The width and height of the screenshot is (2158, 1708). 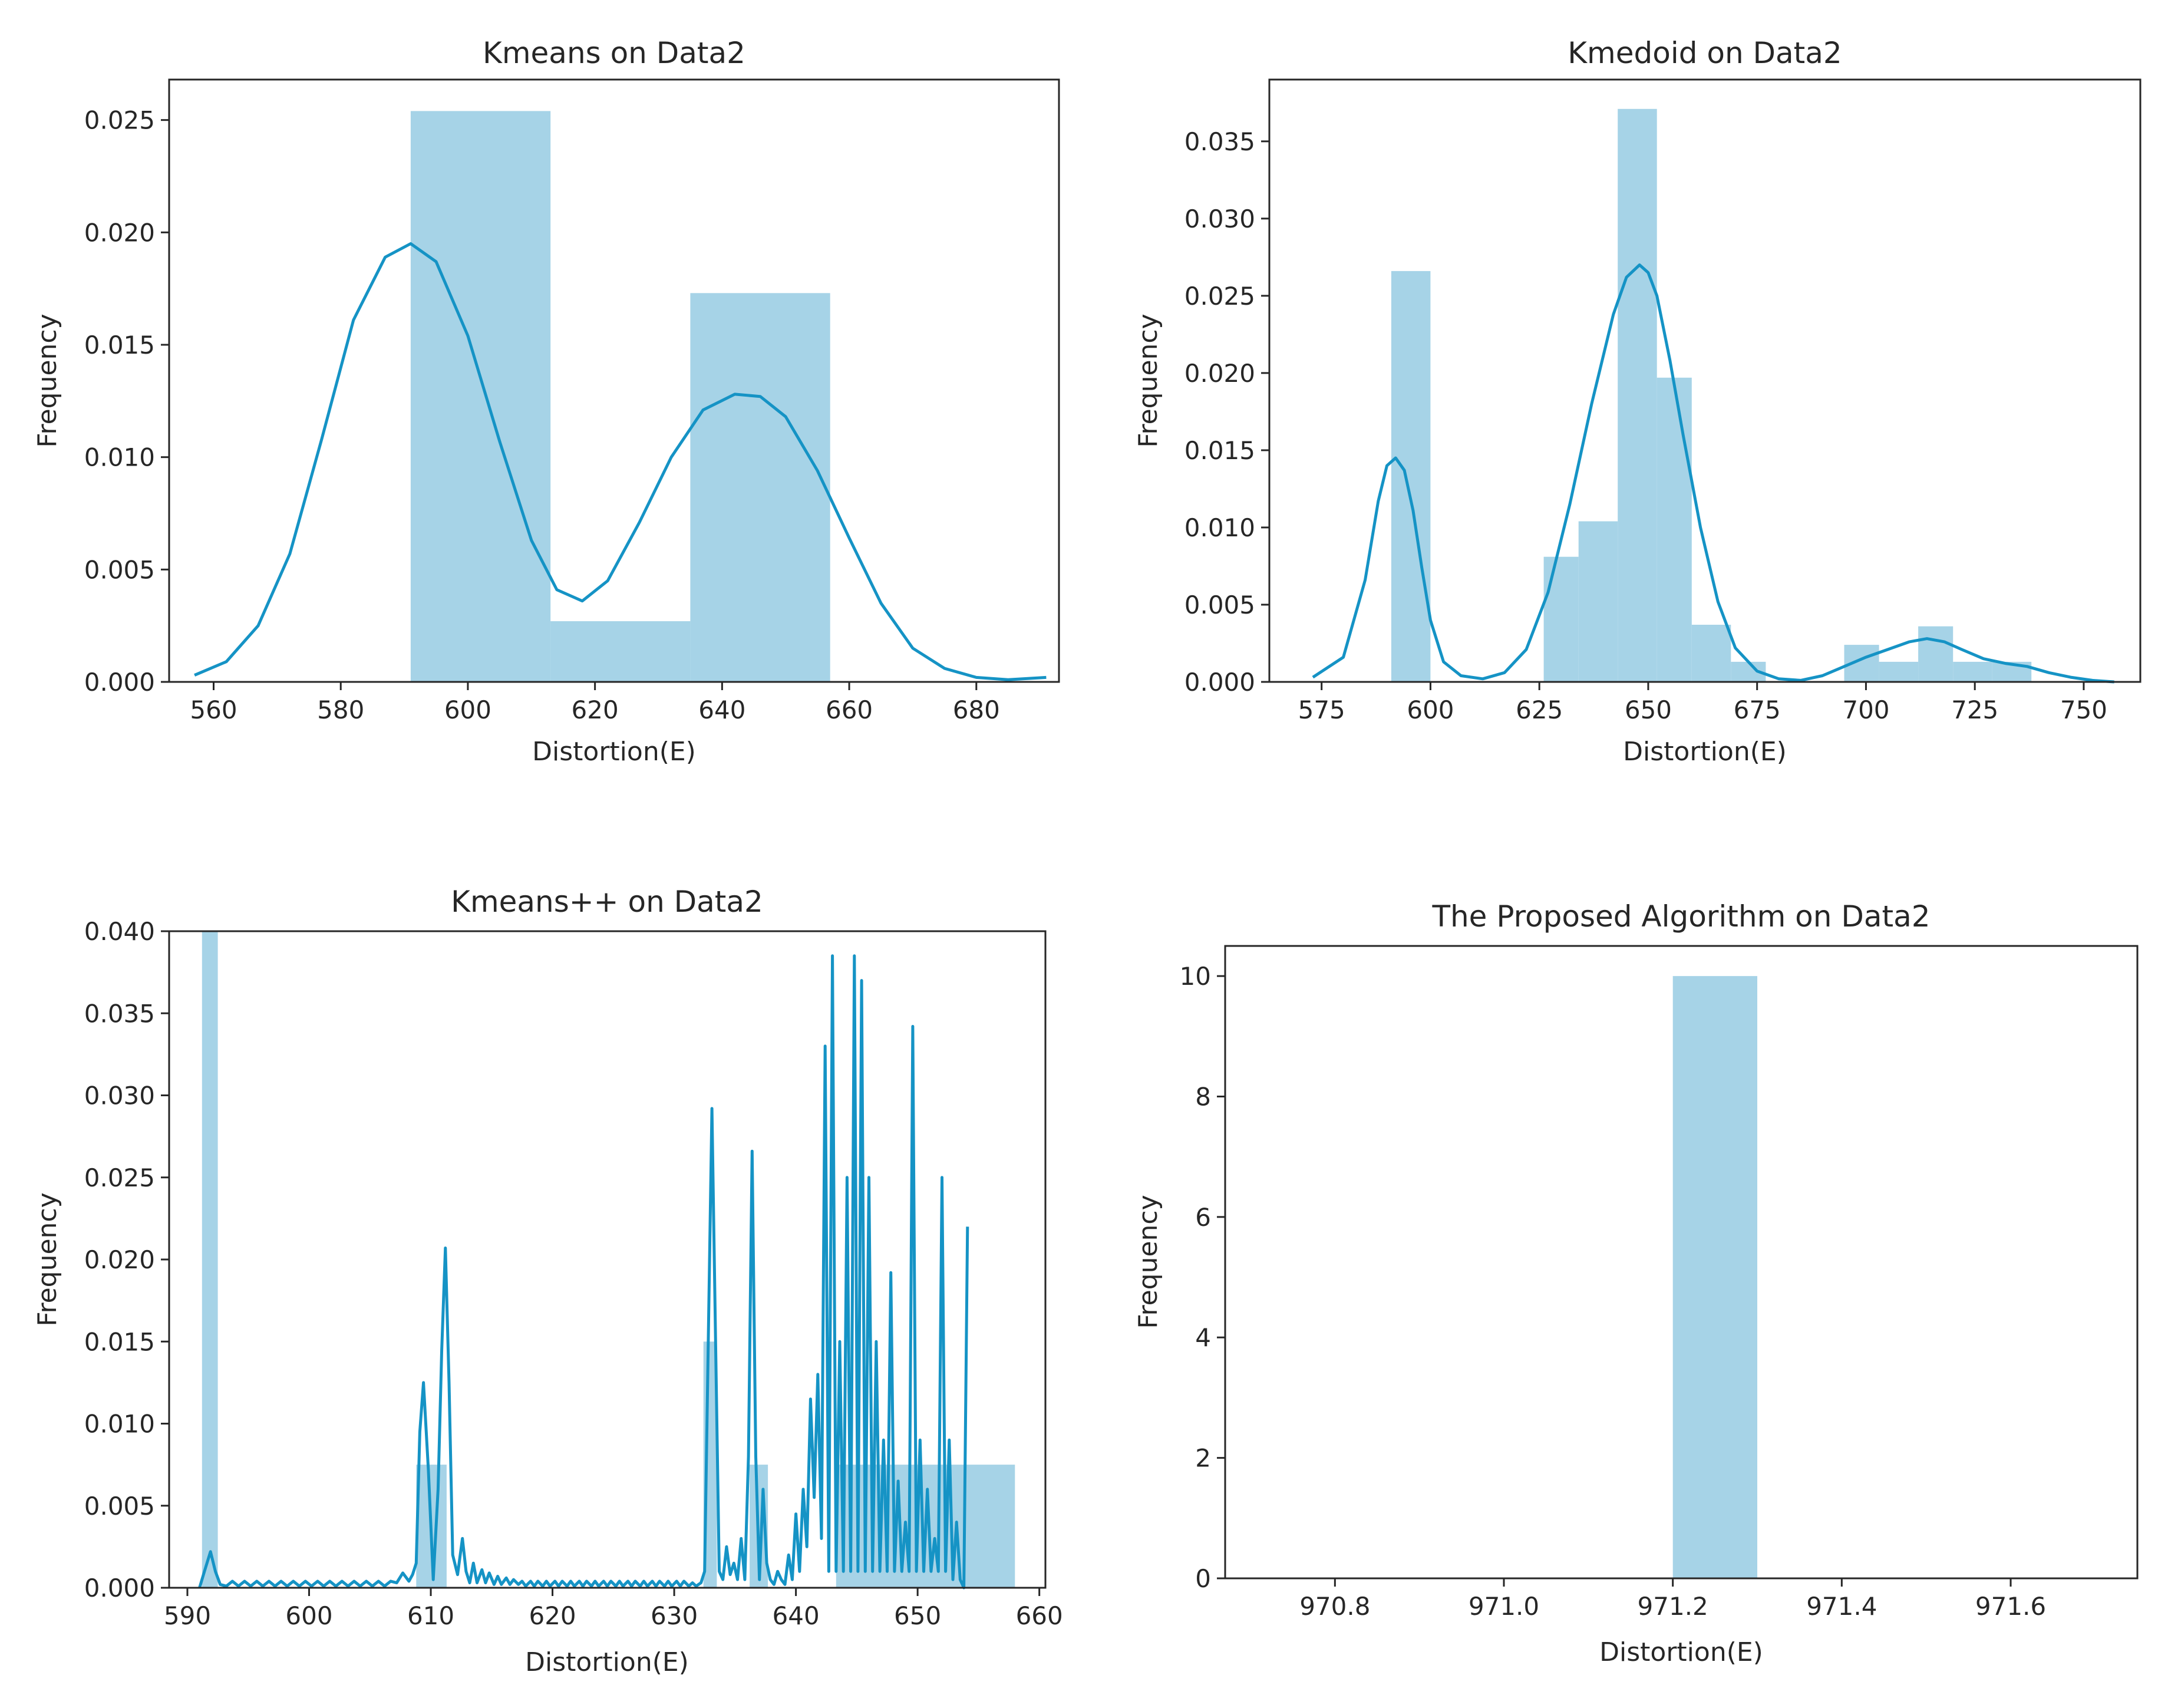 What do you see at coordinates (430, 1615) in the screenshot?
I see `x-tick-label: 610` at bounding box center [430, 1615].